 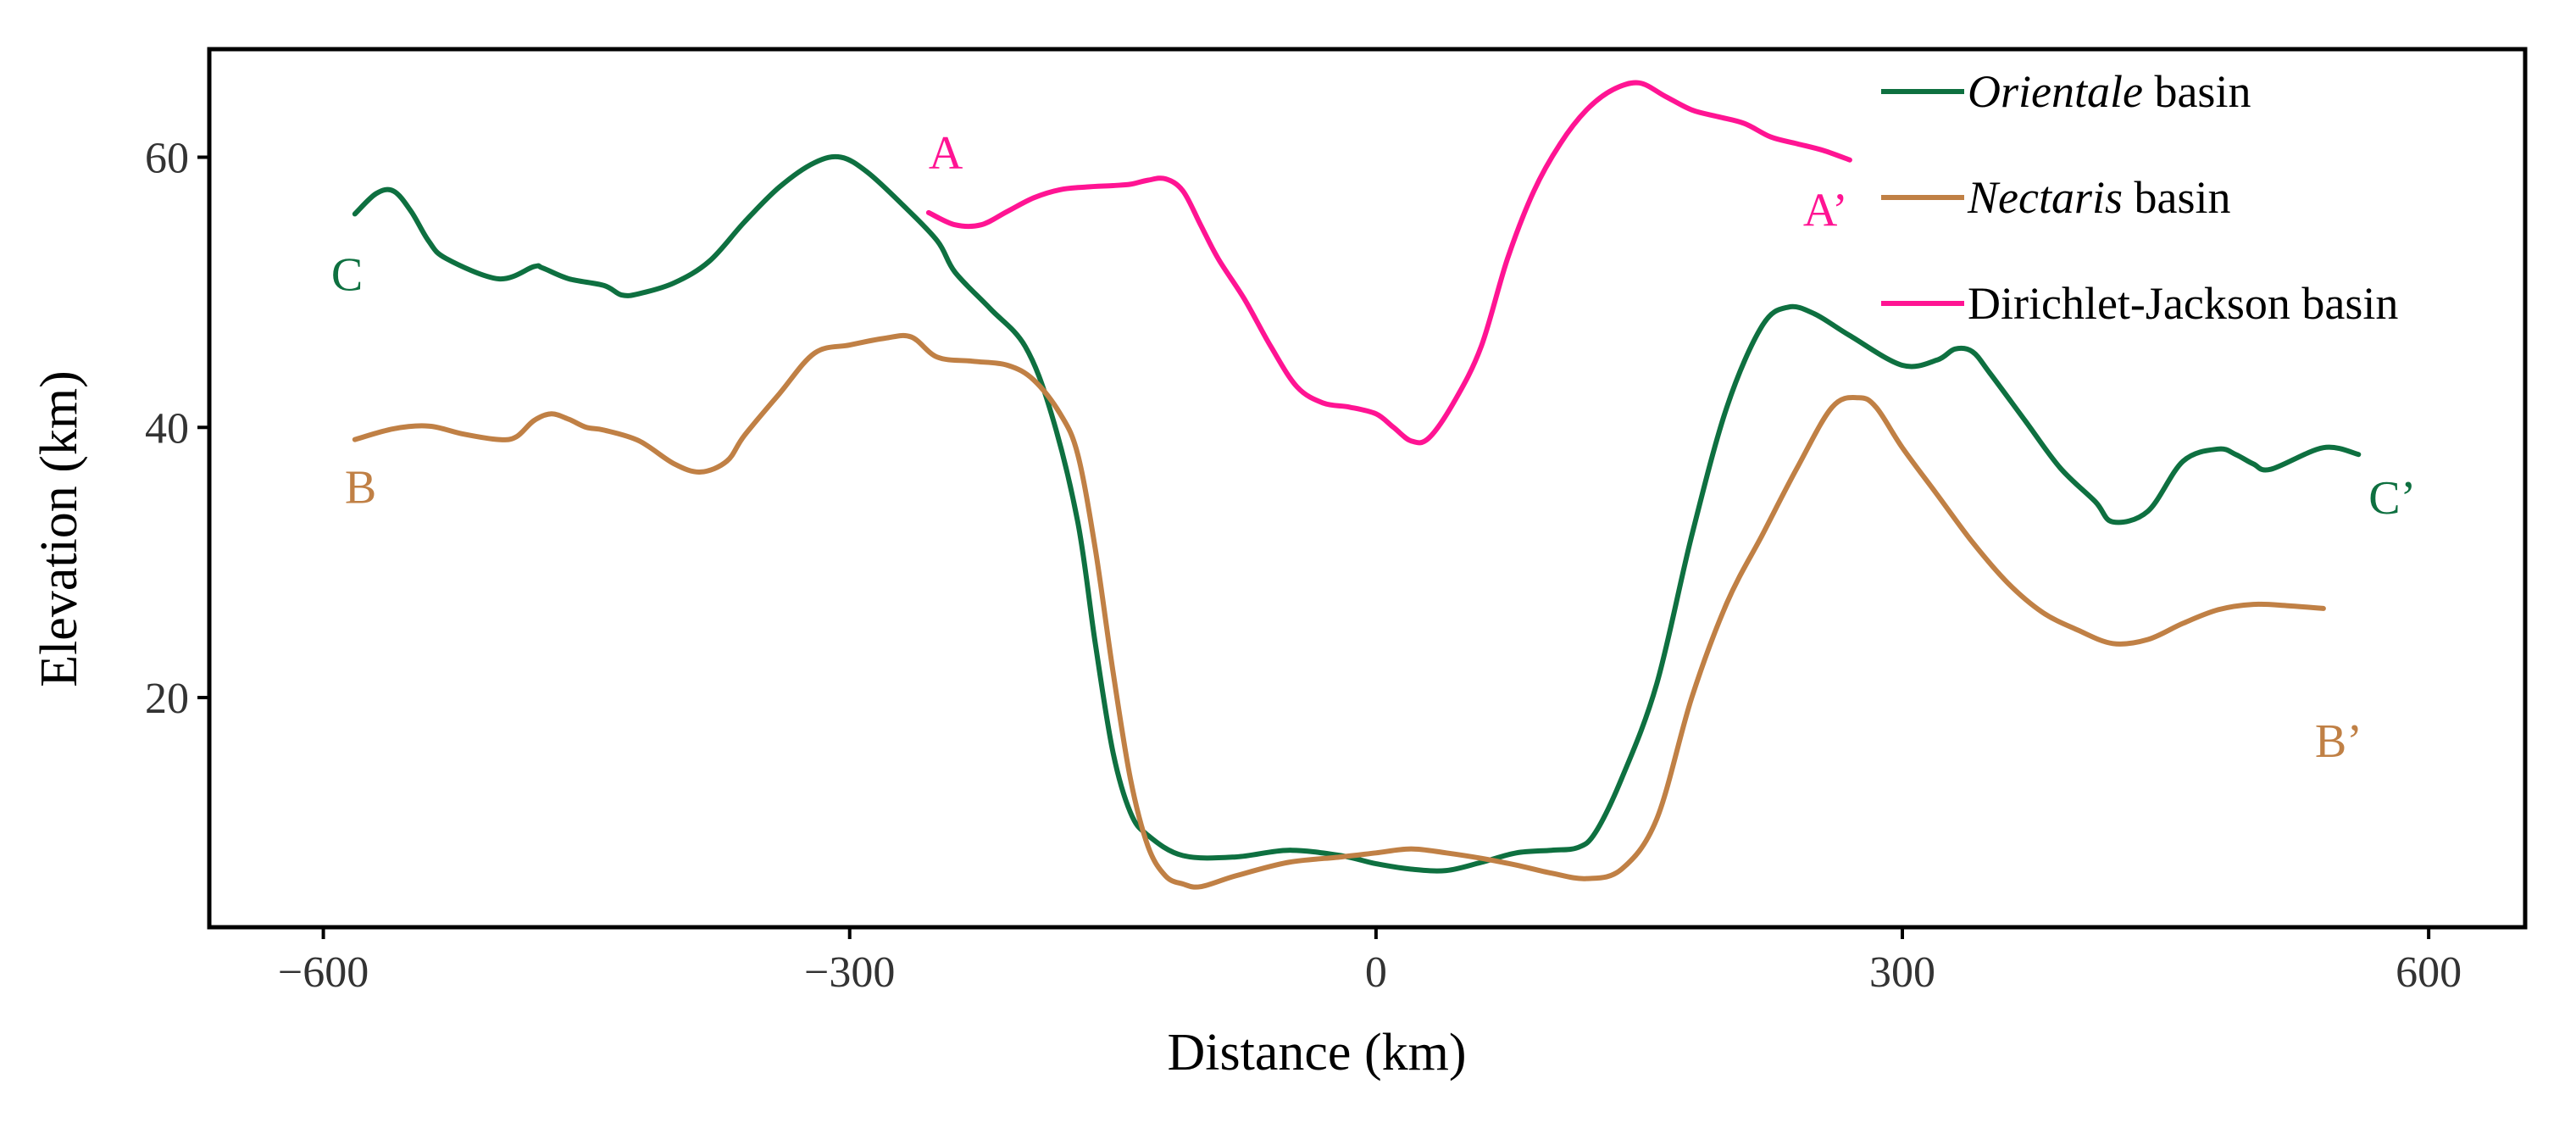 What do you see at coordinates (167, 159) in the screenshot?
I see `y-tick-label: 60` at bounding box center [167, 159].